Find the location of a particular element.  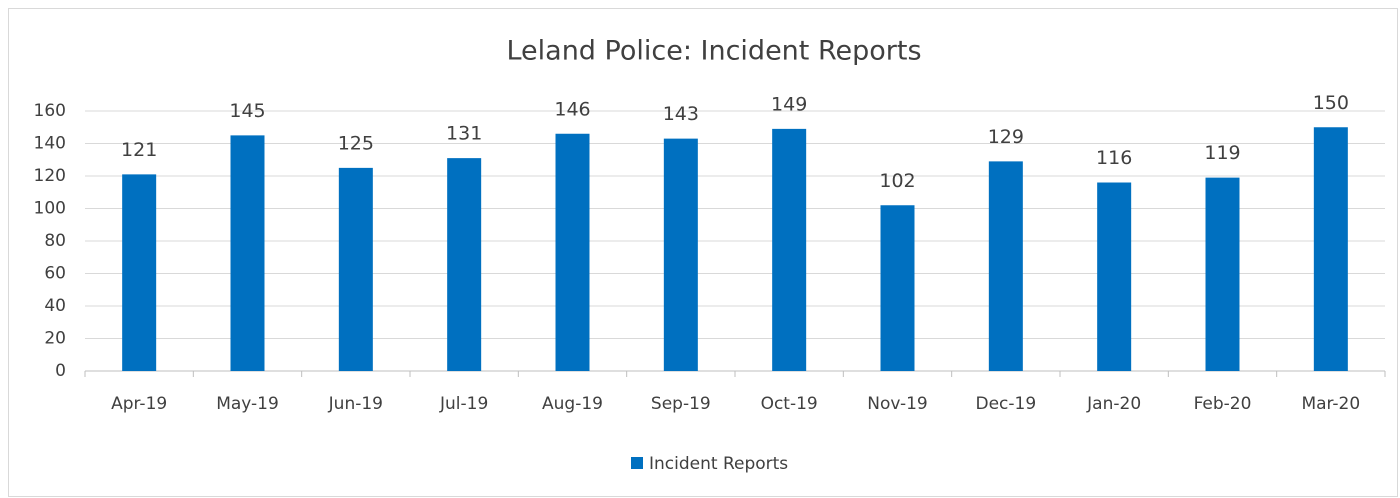

legend-label: Incident Reports is located at coordinates (718, 464).